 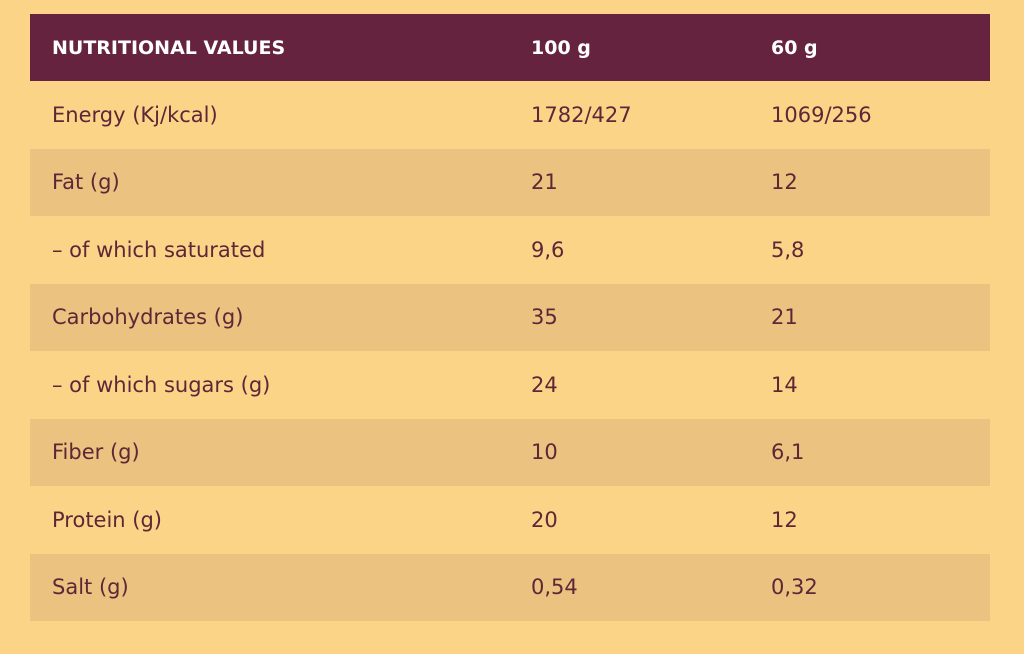 I want to click on table-row: Protein (g) 20 12, so click(x=510, y=520).